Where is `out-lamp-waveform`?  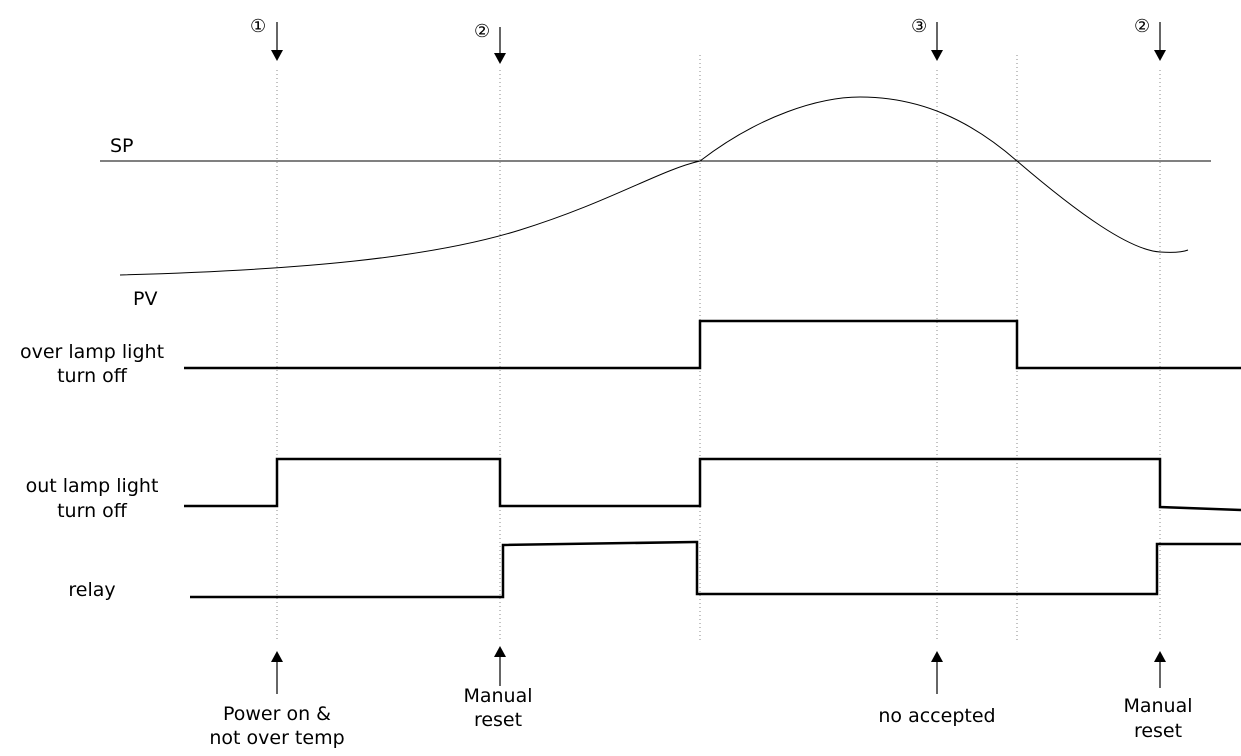
out-lamp-waveform is located at coordinates (712, 484).